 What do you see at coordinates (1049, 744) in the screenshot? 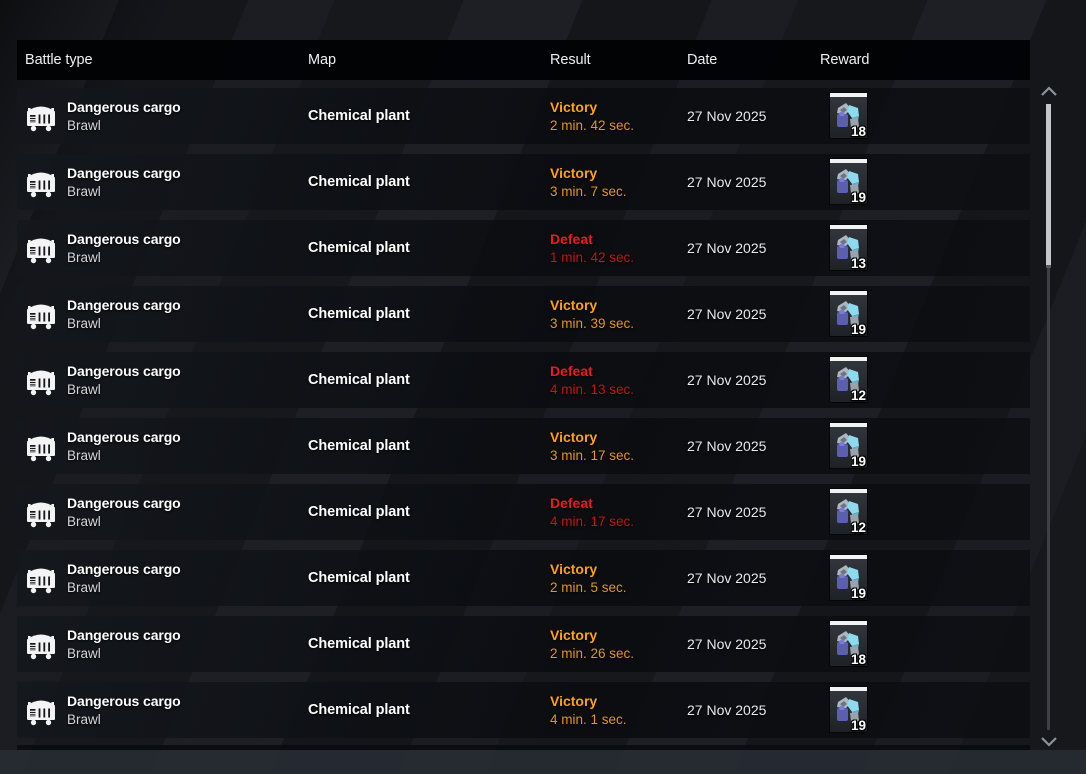
I see `chevron-down-icon` at bounding box center [1049, 744].